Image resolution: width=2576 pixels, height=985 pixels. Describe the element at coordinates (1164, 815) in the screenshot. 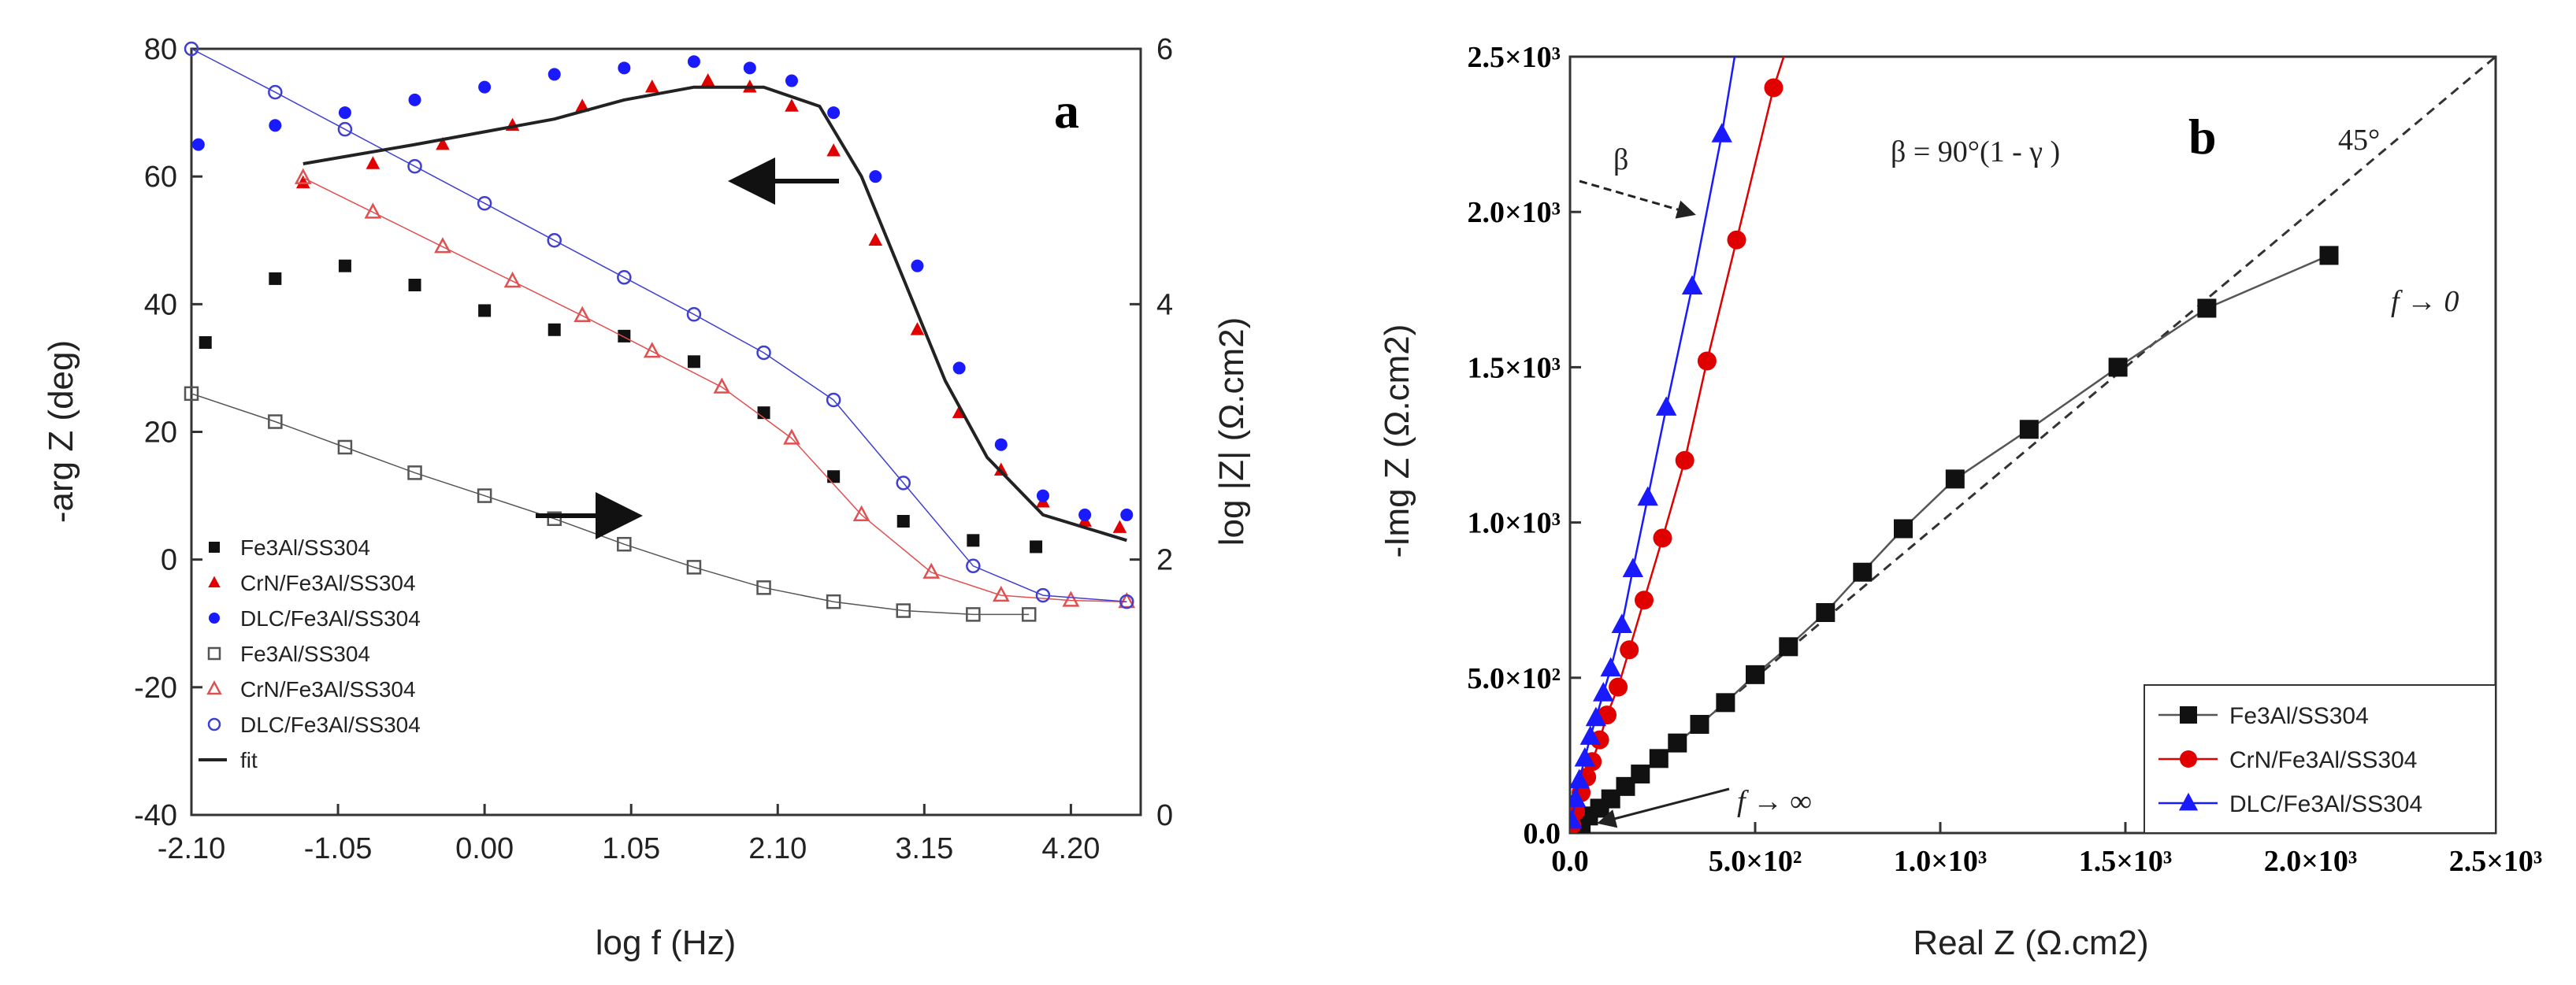

I see `panel-a-right-y-tick-label: 0` at that location.